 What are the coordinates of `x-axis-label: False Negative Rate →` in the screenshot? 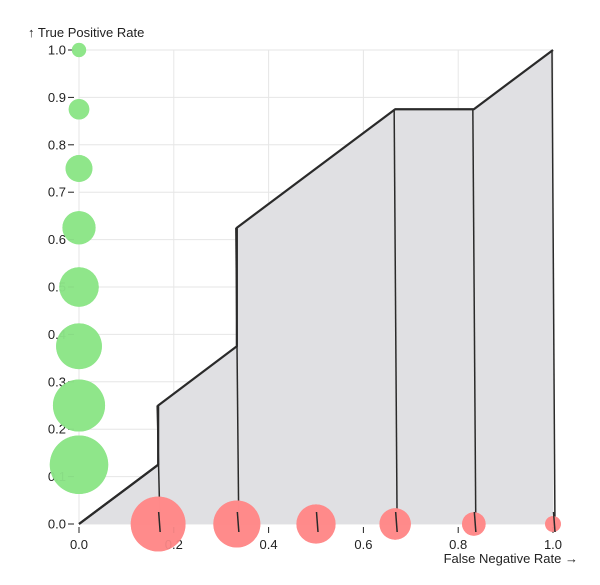 It's located at (511, 558).